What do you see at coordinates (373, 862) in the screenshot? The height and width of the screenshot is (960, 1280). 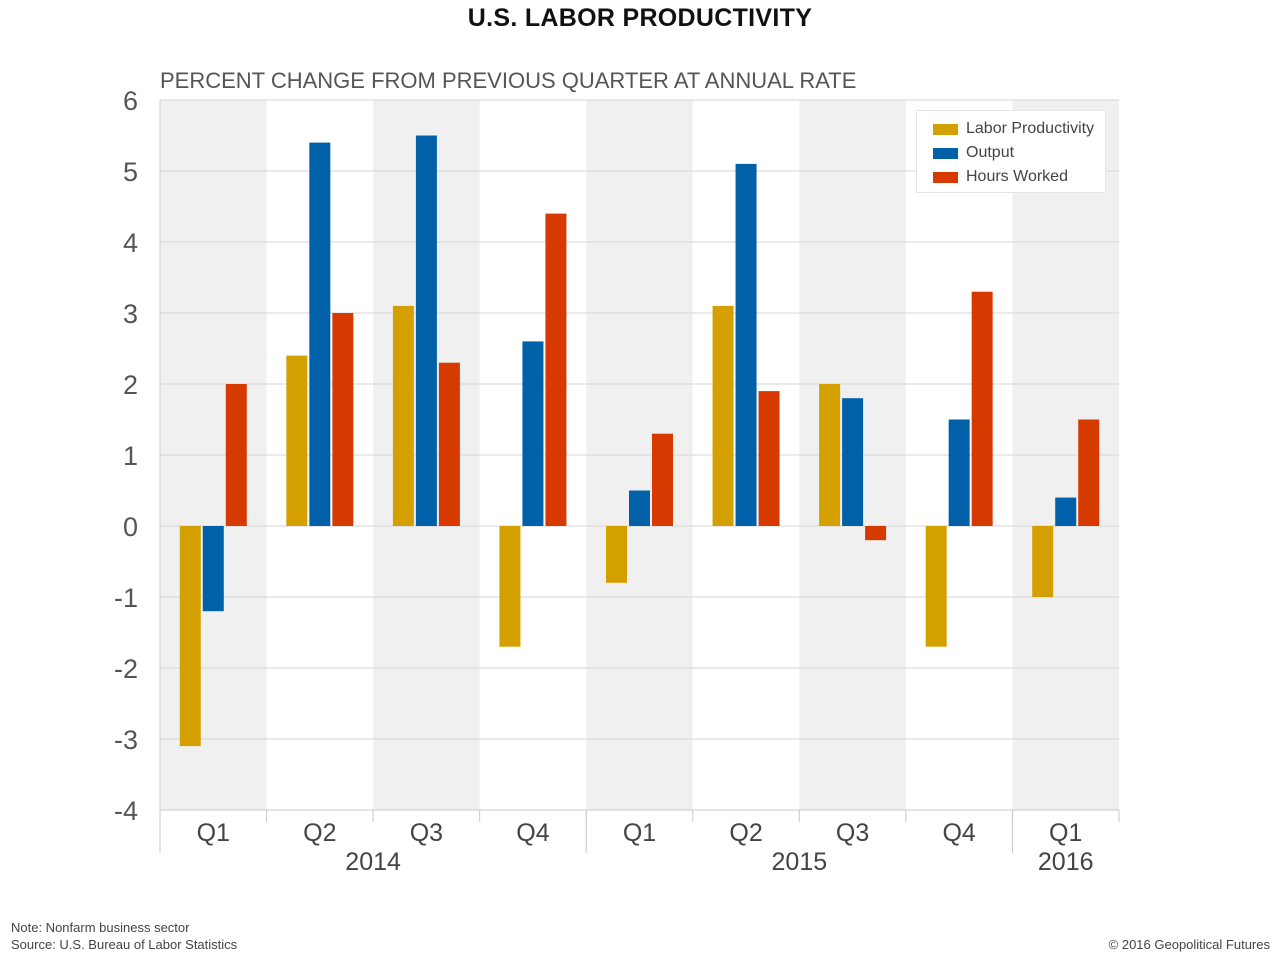 I see `x-group-label: 2014` at bounding box center [373, 862].